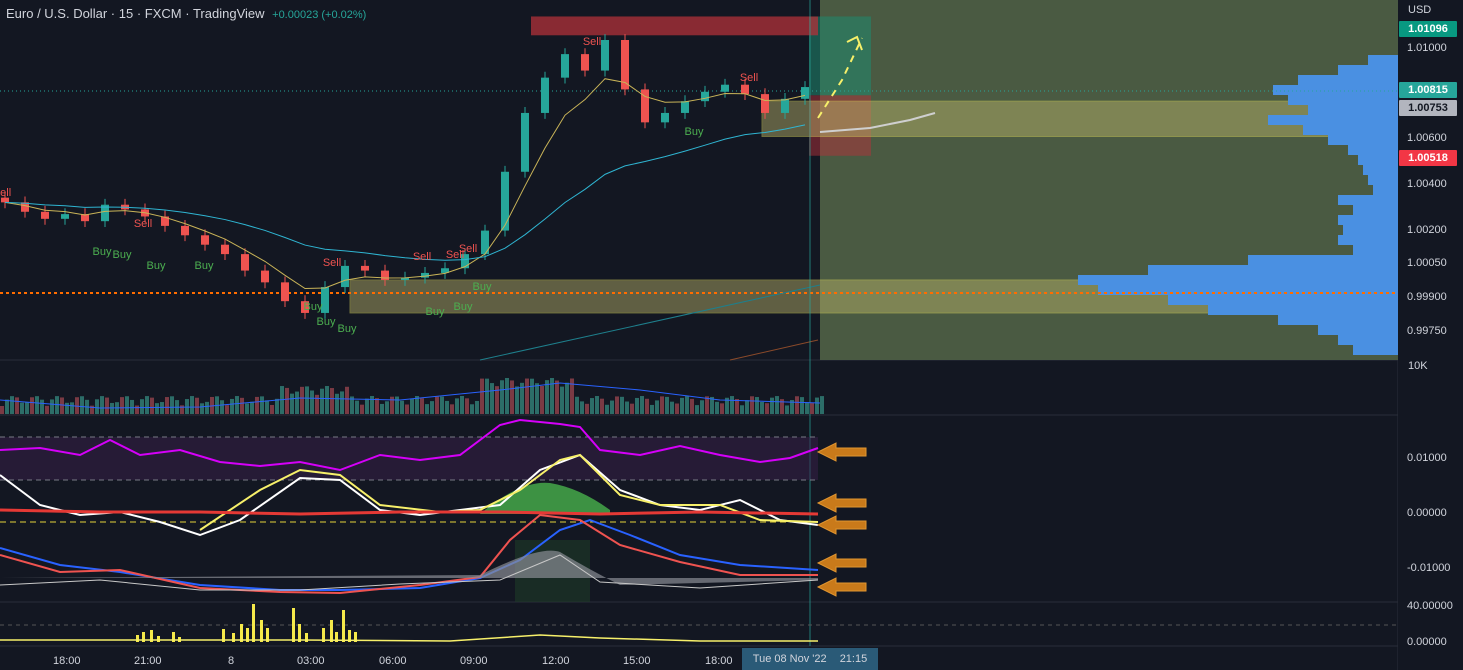  Describe the element at coordinates (143, 224) in the screenshot. I see `sell-signal: Sell` at that location.